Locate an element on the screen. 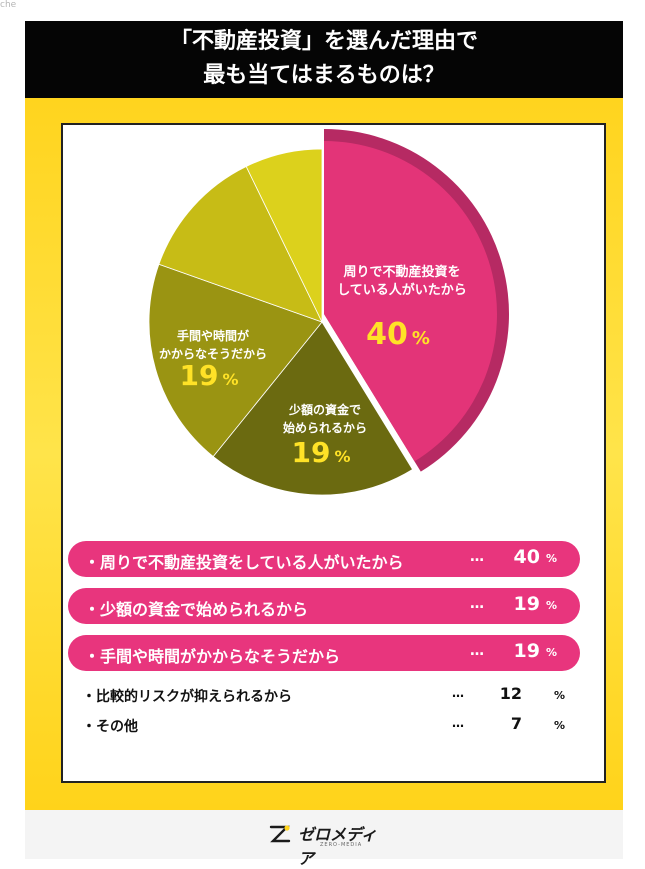 Image resolution: width=645 pixels, height=869 pixels. legend-pill-1: ・周りで不動産投資をしている人がいたから … 40% is located at coordinates (324, 559).